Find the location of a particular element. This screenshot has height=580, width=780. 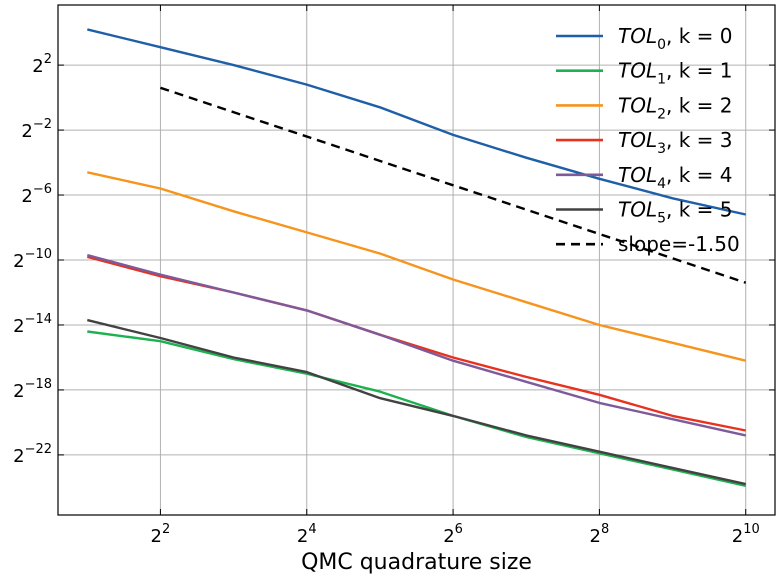

y-tick-exponent: −10 is located at coordinates (38, 254).